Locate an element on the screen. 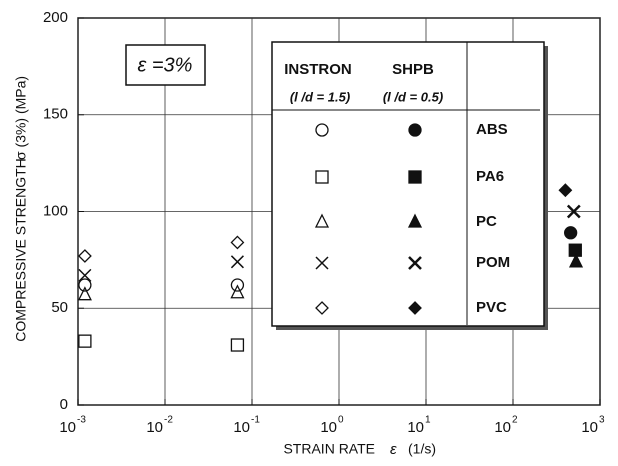 The width and height of the screenshot is (618, 466). legend-label: ABS is located at coordinates (492, 129).